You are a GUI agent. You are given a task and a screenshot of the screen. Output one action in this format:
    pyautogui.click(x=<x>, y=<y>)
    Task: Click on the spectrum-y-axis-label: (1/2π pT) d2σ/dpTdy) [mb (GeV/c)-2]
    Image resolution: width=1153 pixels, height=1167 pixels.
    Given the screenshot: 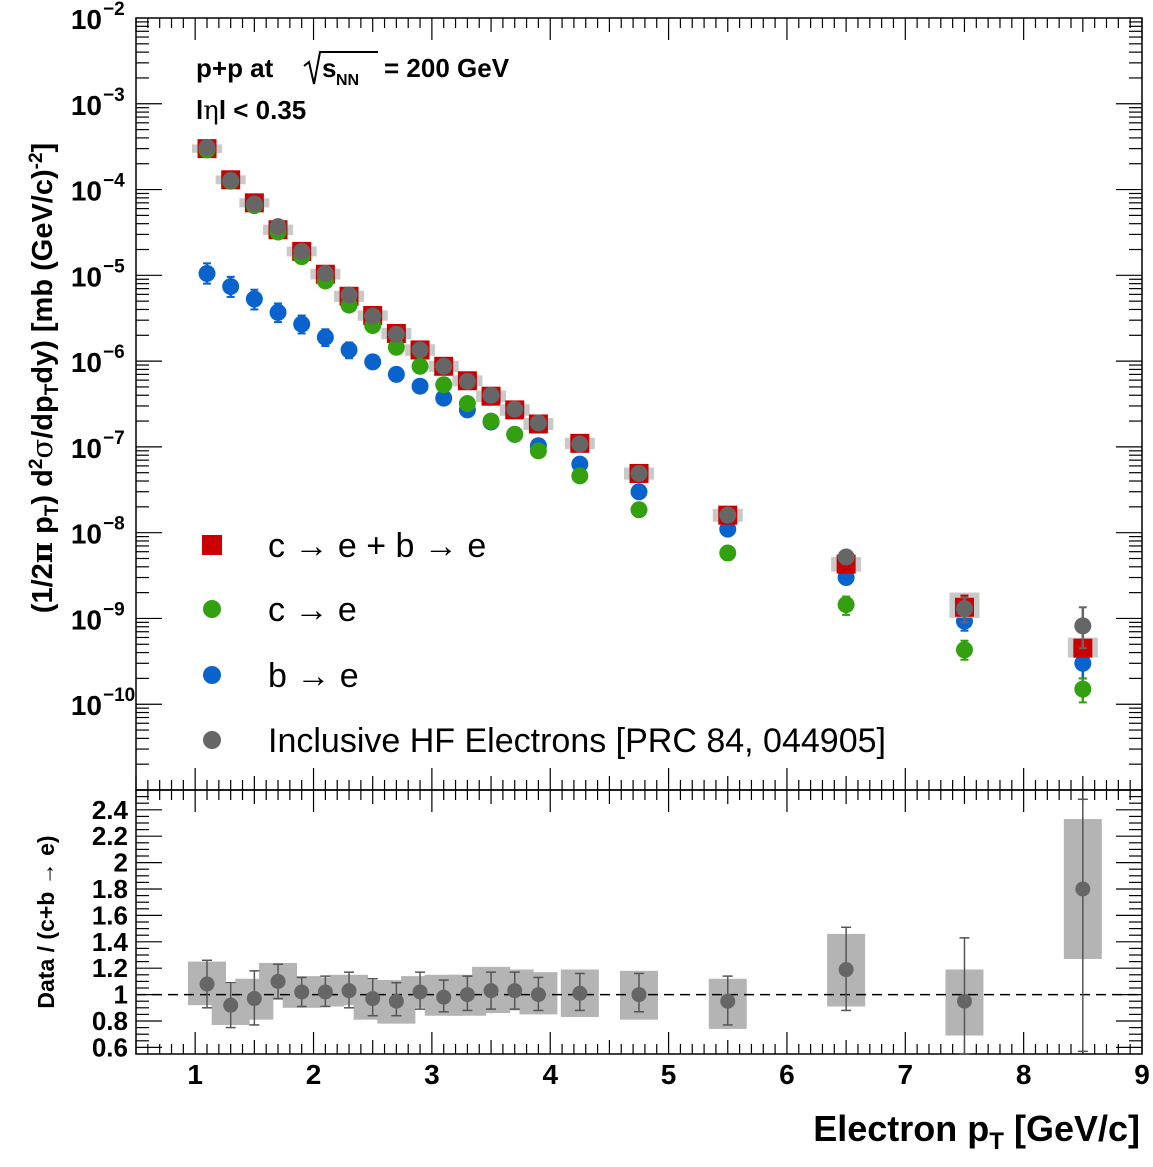 What is the action you would take?
    pyautogui.click(x=44, y=378)
    